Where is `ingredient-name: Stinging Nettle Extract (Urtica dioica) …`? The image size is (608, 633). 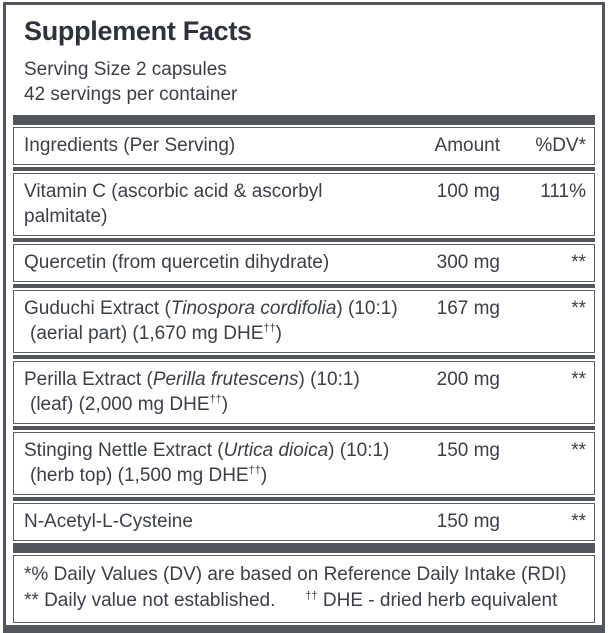
ingredient-name: Stinging Nettle Extract (Urtica dioica) … is located at coordinates (207, 463).